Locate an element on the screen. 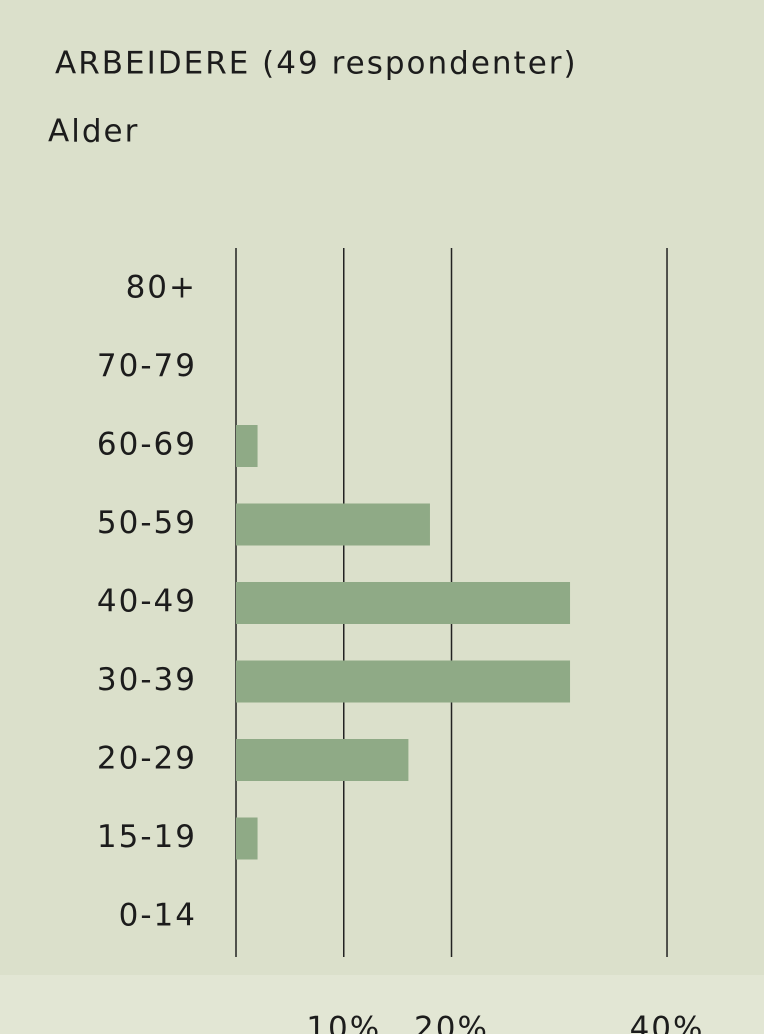 Image resolution: width=764 pixels, height=1034 pixels. y-tick-label: 20-29 is located at coordinates (147, 759).